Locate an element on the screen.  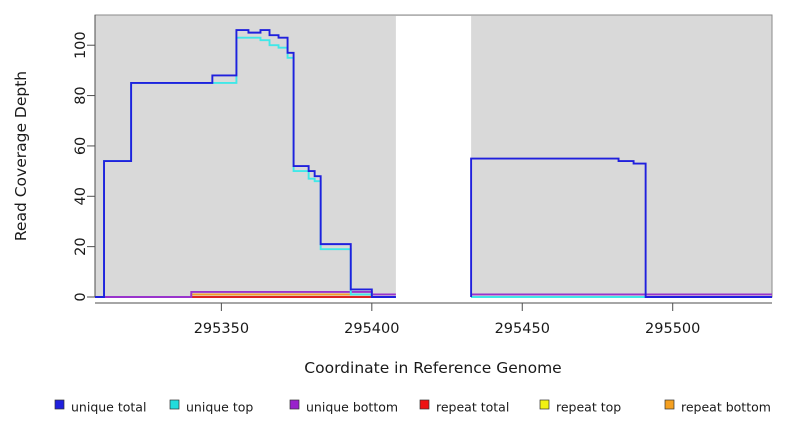
y-tick-label: 40 is located at coordinates (81, 196).